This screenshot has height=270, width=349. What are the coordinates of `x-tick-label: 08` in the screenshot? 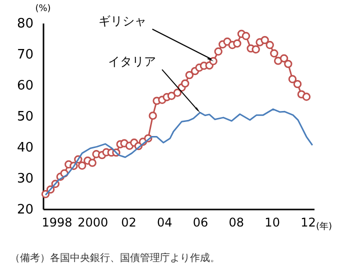 It's located at (236, 223).